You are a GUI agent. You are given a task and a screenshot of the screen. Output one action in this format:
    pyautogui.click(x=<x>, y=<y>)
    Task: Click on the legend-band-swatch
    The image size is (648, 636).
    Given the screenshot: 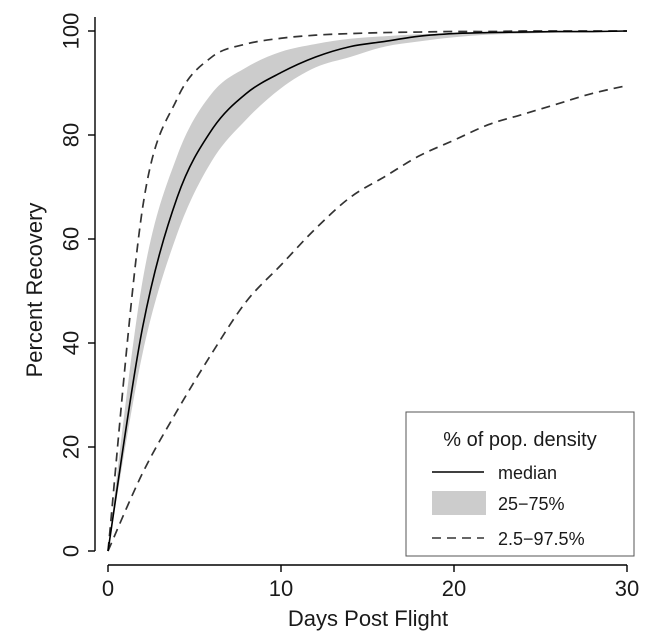 What is the action you would take?
    pyautogui.click(x=459, y=503)
    